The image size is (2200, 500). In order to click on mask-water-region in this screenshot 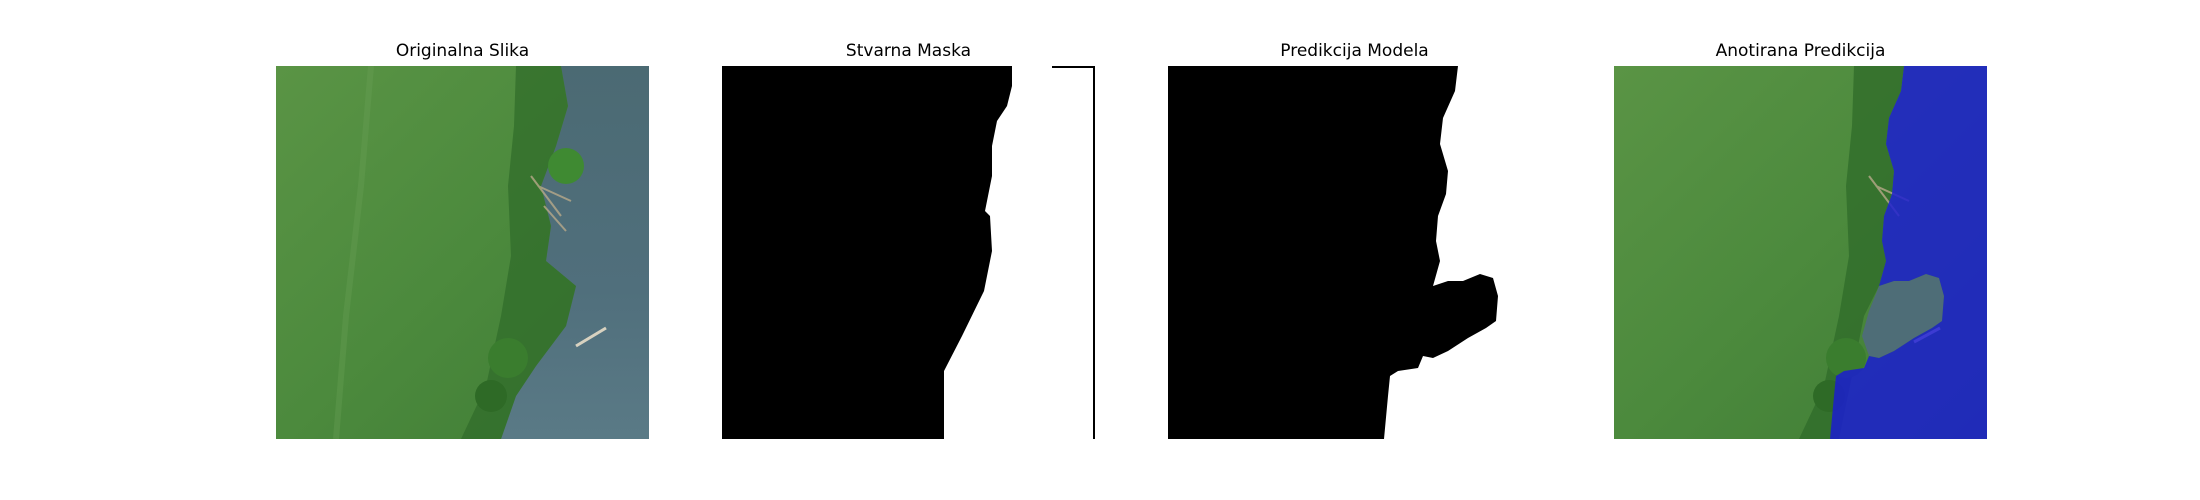, I will do `click(1019, 252)`.